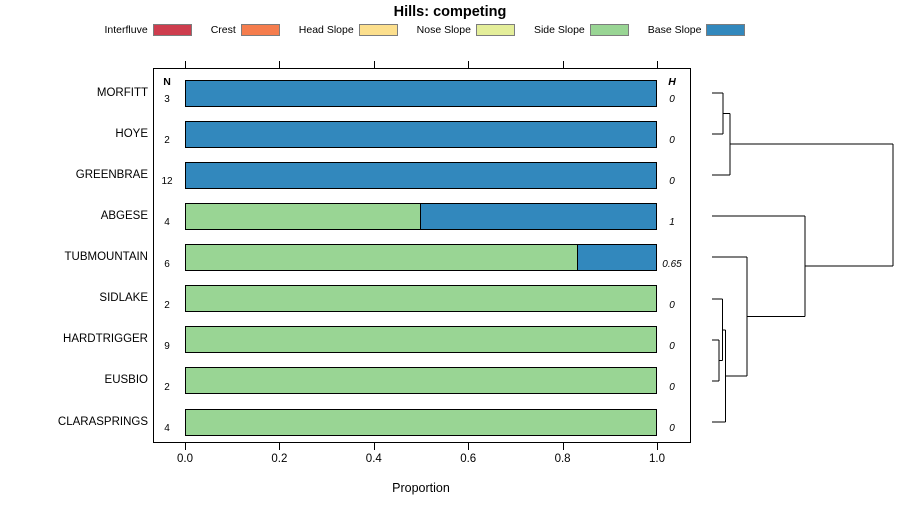 Image resolution: width=900 pixels, height=520 pixels. What do you see at coordinates (223, 30) in the screenshot?
I see `legend-label: Crest` at bounding box center [223, 30].